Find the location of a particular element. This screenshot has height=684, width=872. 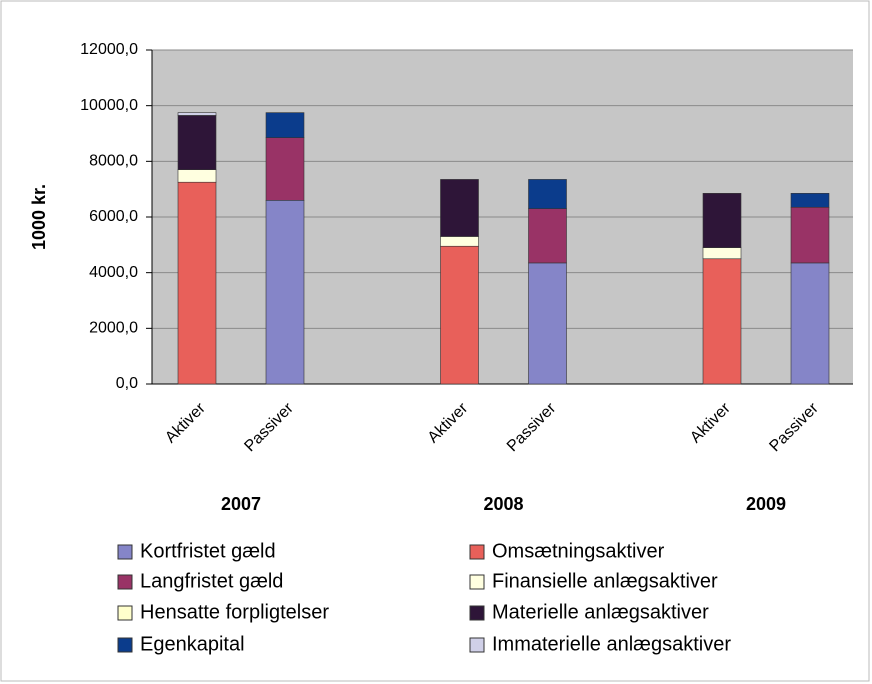

y-tick-label: 12000,0 is located at coordinates (109, 49).